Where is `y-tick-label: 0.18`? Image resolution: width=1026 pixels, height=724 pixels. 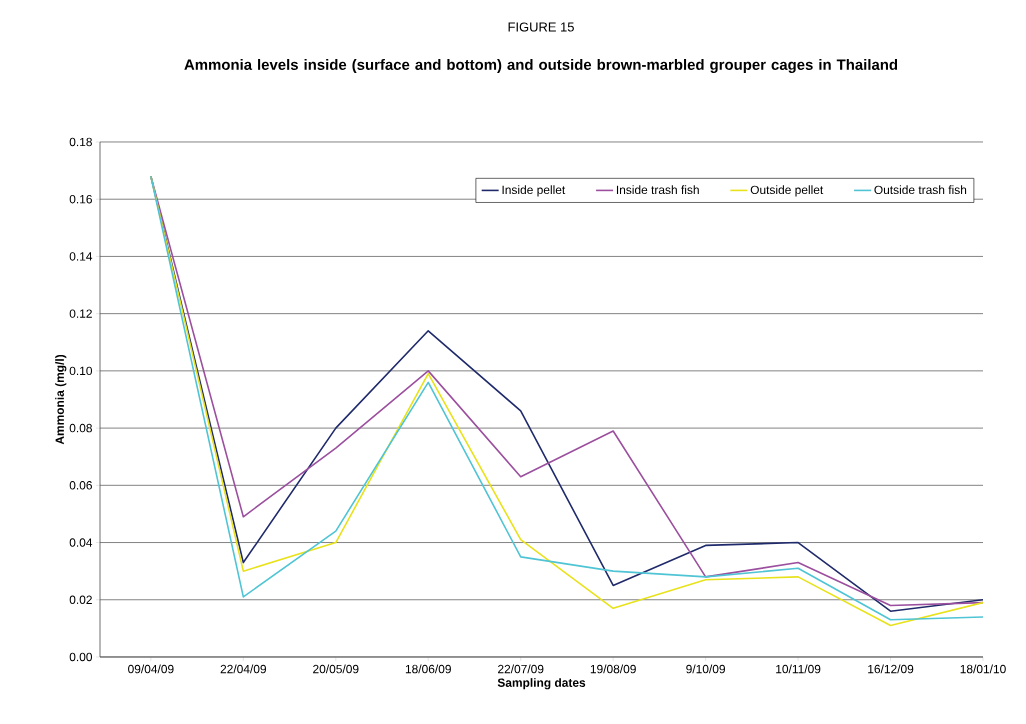 y-tick-label: 0.18 is located at coordinates (80, 142).